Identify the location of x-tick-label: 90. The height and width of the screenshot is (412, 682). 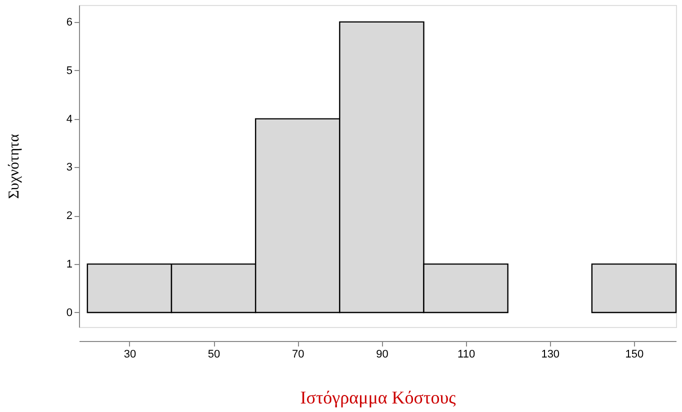
(382, 354).